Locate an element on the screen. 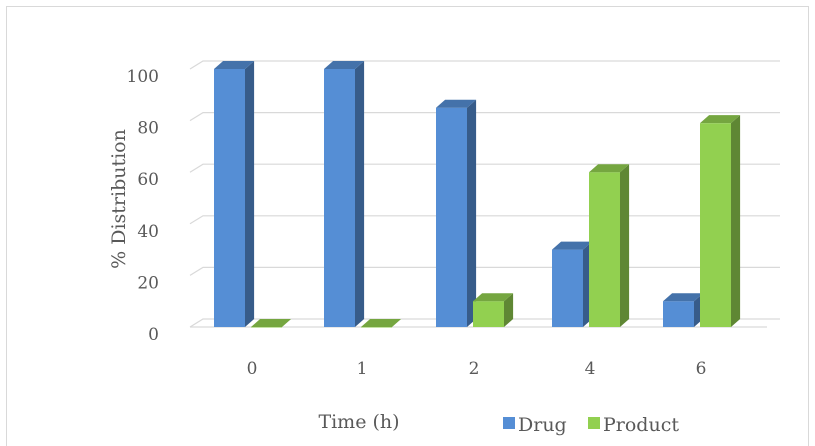 This screenshot has width=815, height=446. y-tick-label: 20 is located at coordinates (148, 283).